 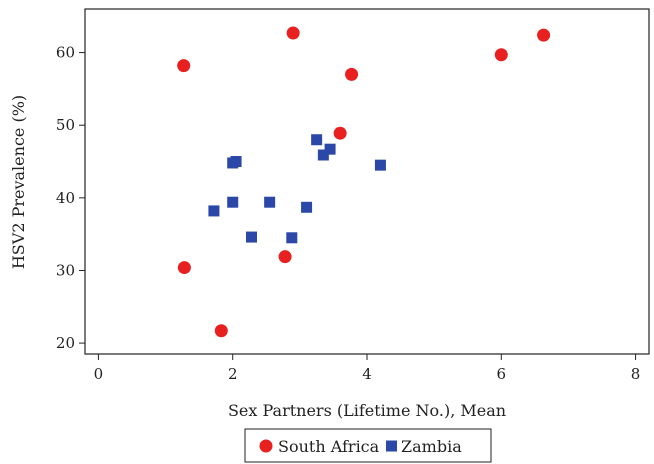 I want to click on y-tick-label: 40, so click(x=65, y=198).